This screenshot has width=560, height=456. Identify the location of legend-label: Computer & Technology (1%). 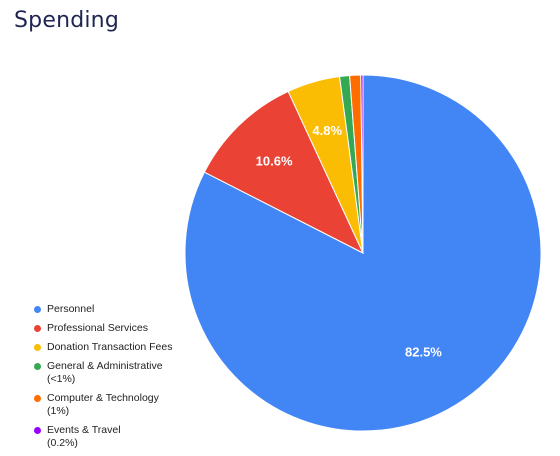
(103, 404).